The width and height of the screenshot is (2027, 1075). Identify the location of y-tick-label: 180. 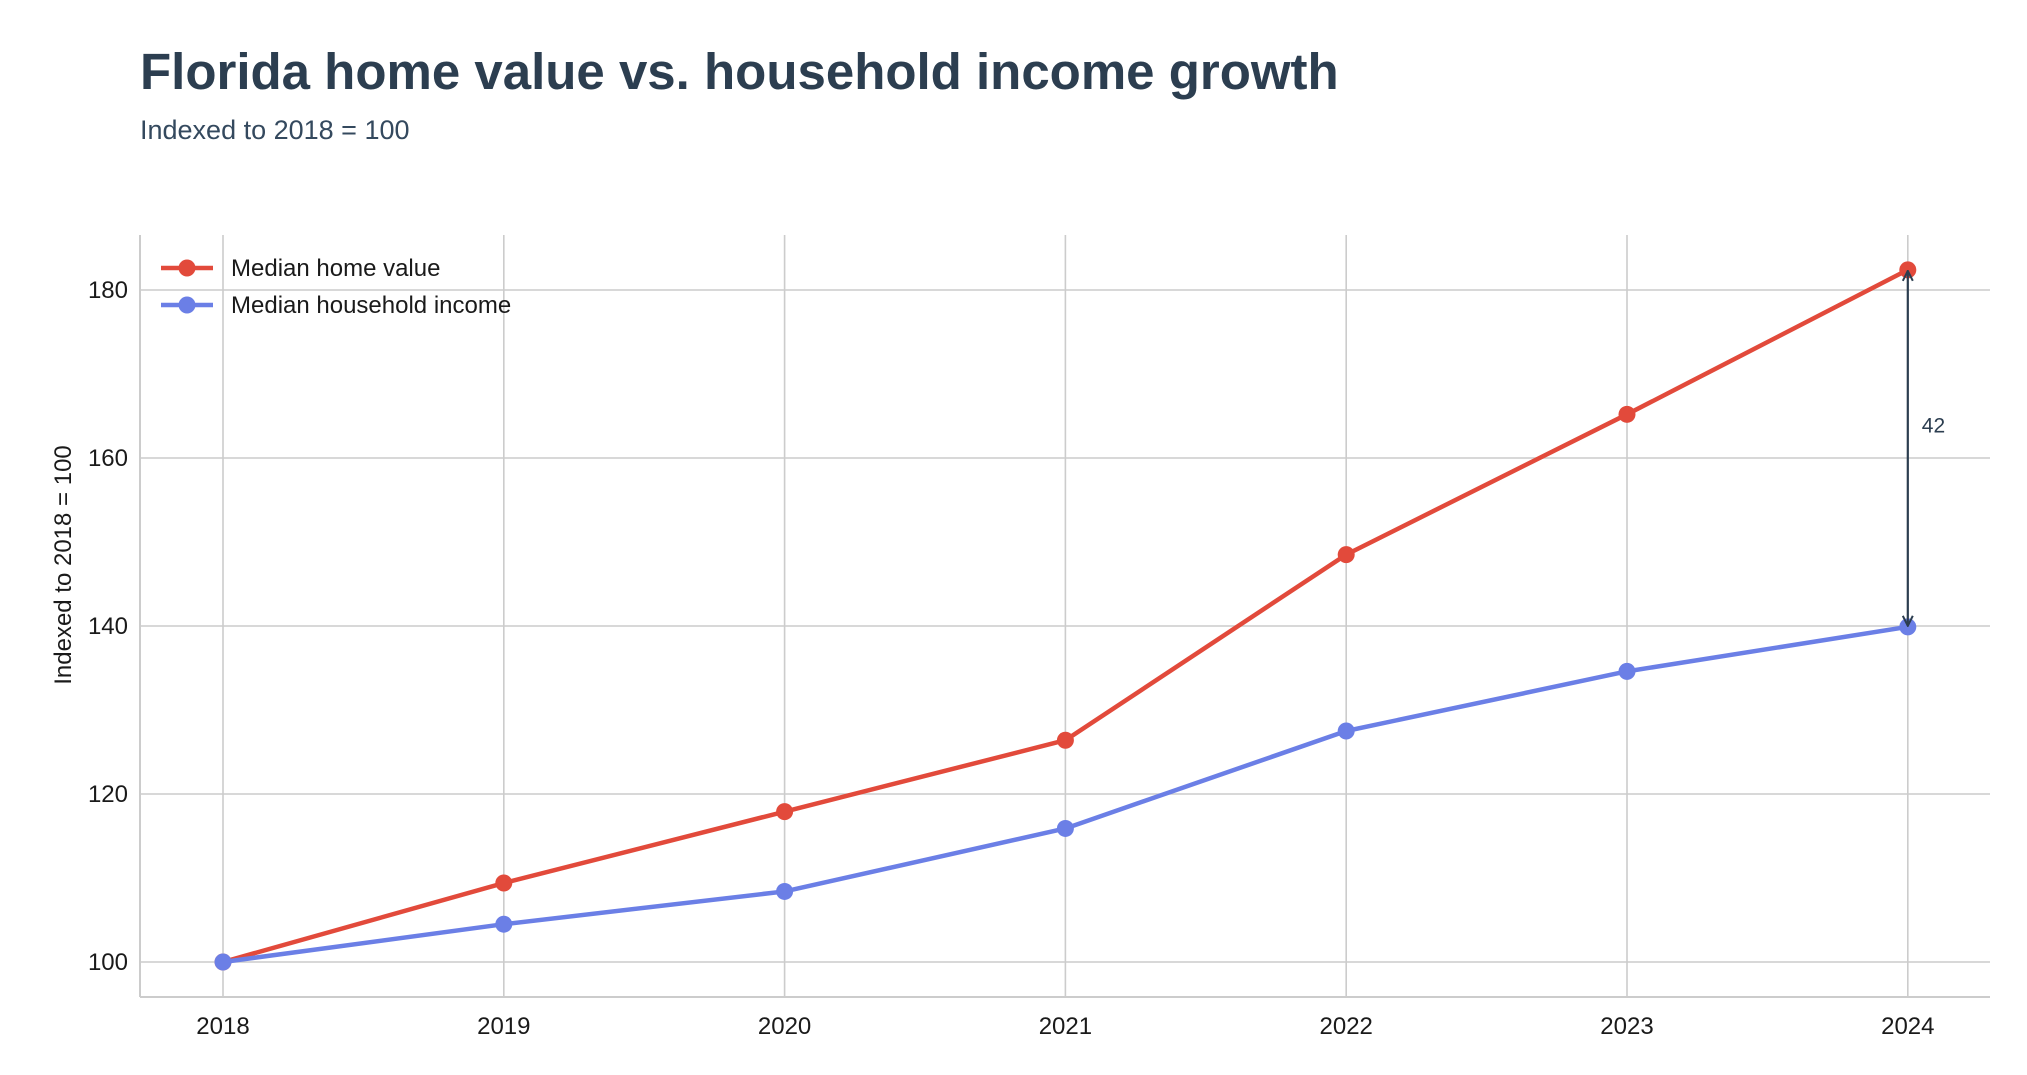
(108, 290).